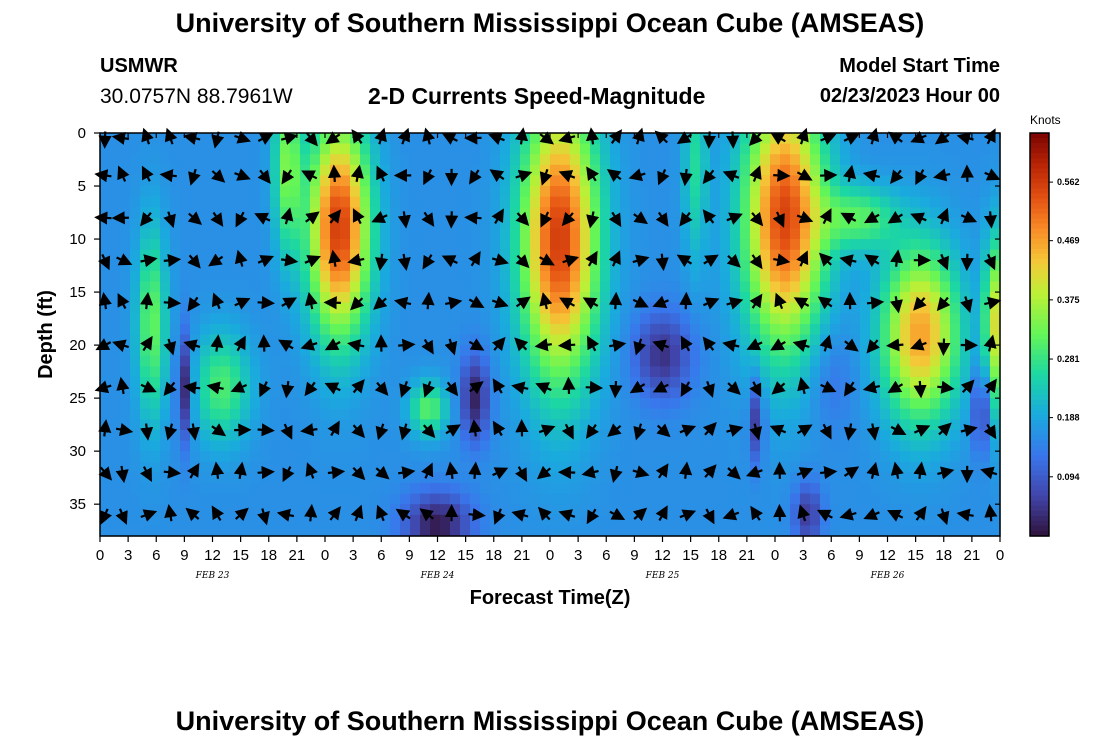 Image resolution: width=1100 pixels, height=750 pixels. I want to click on colorbar-segment, so click(1039, 156).